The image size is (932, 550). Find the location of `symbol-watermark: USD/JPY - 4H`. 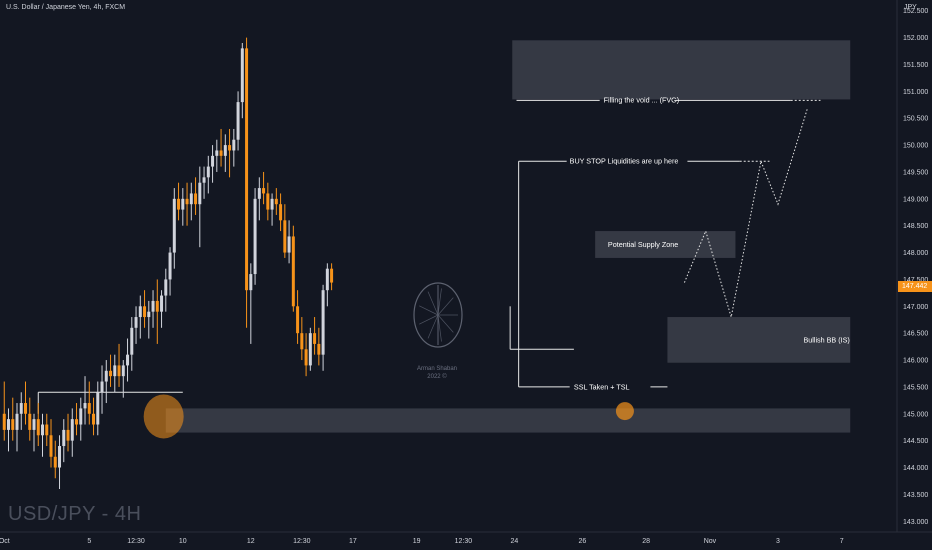

symbol-watermark: USD/JPY - 4H is located at coordinates (75, 514).